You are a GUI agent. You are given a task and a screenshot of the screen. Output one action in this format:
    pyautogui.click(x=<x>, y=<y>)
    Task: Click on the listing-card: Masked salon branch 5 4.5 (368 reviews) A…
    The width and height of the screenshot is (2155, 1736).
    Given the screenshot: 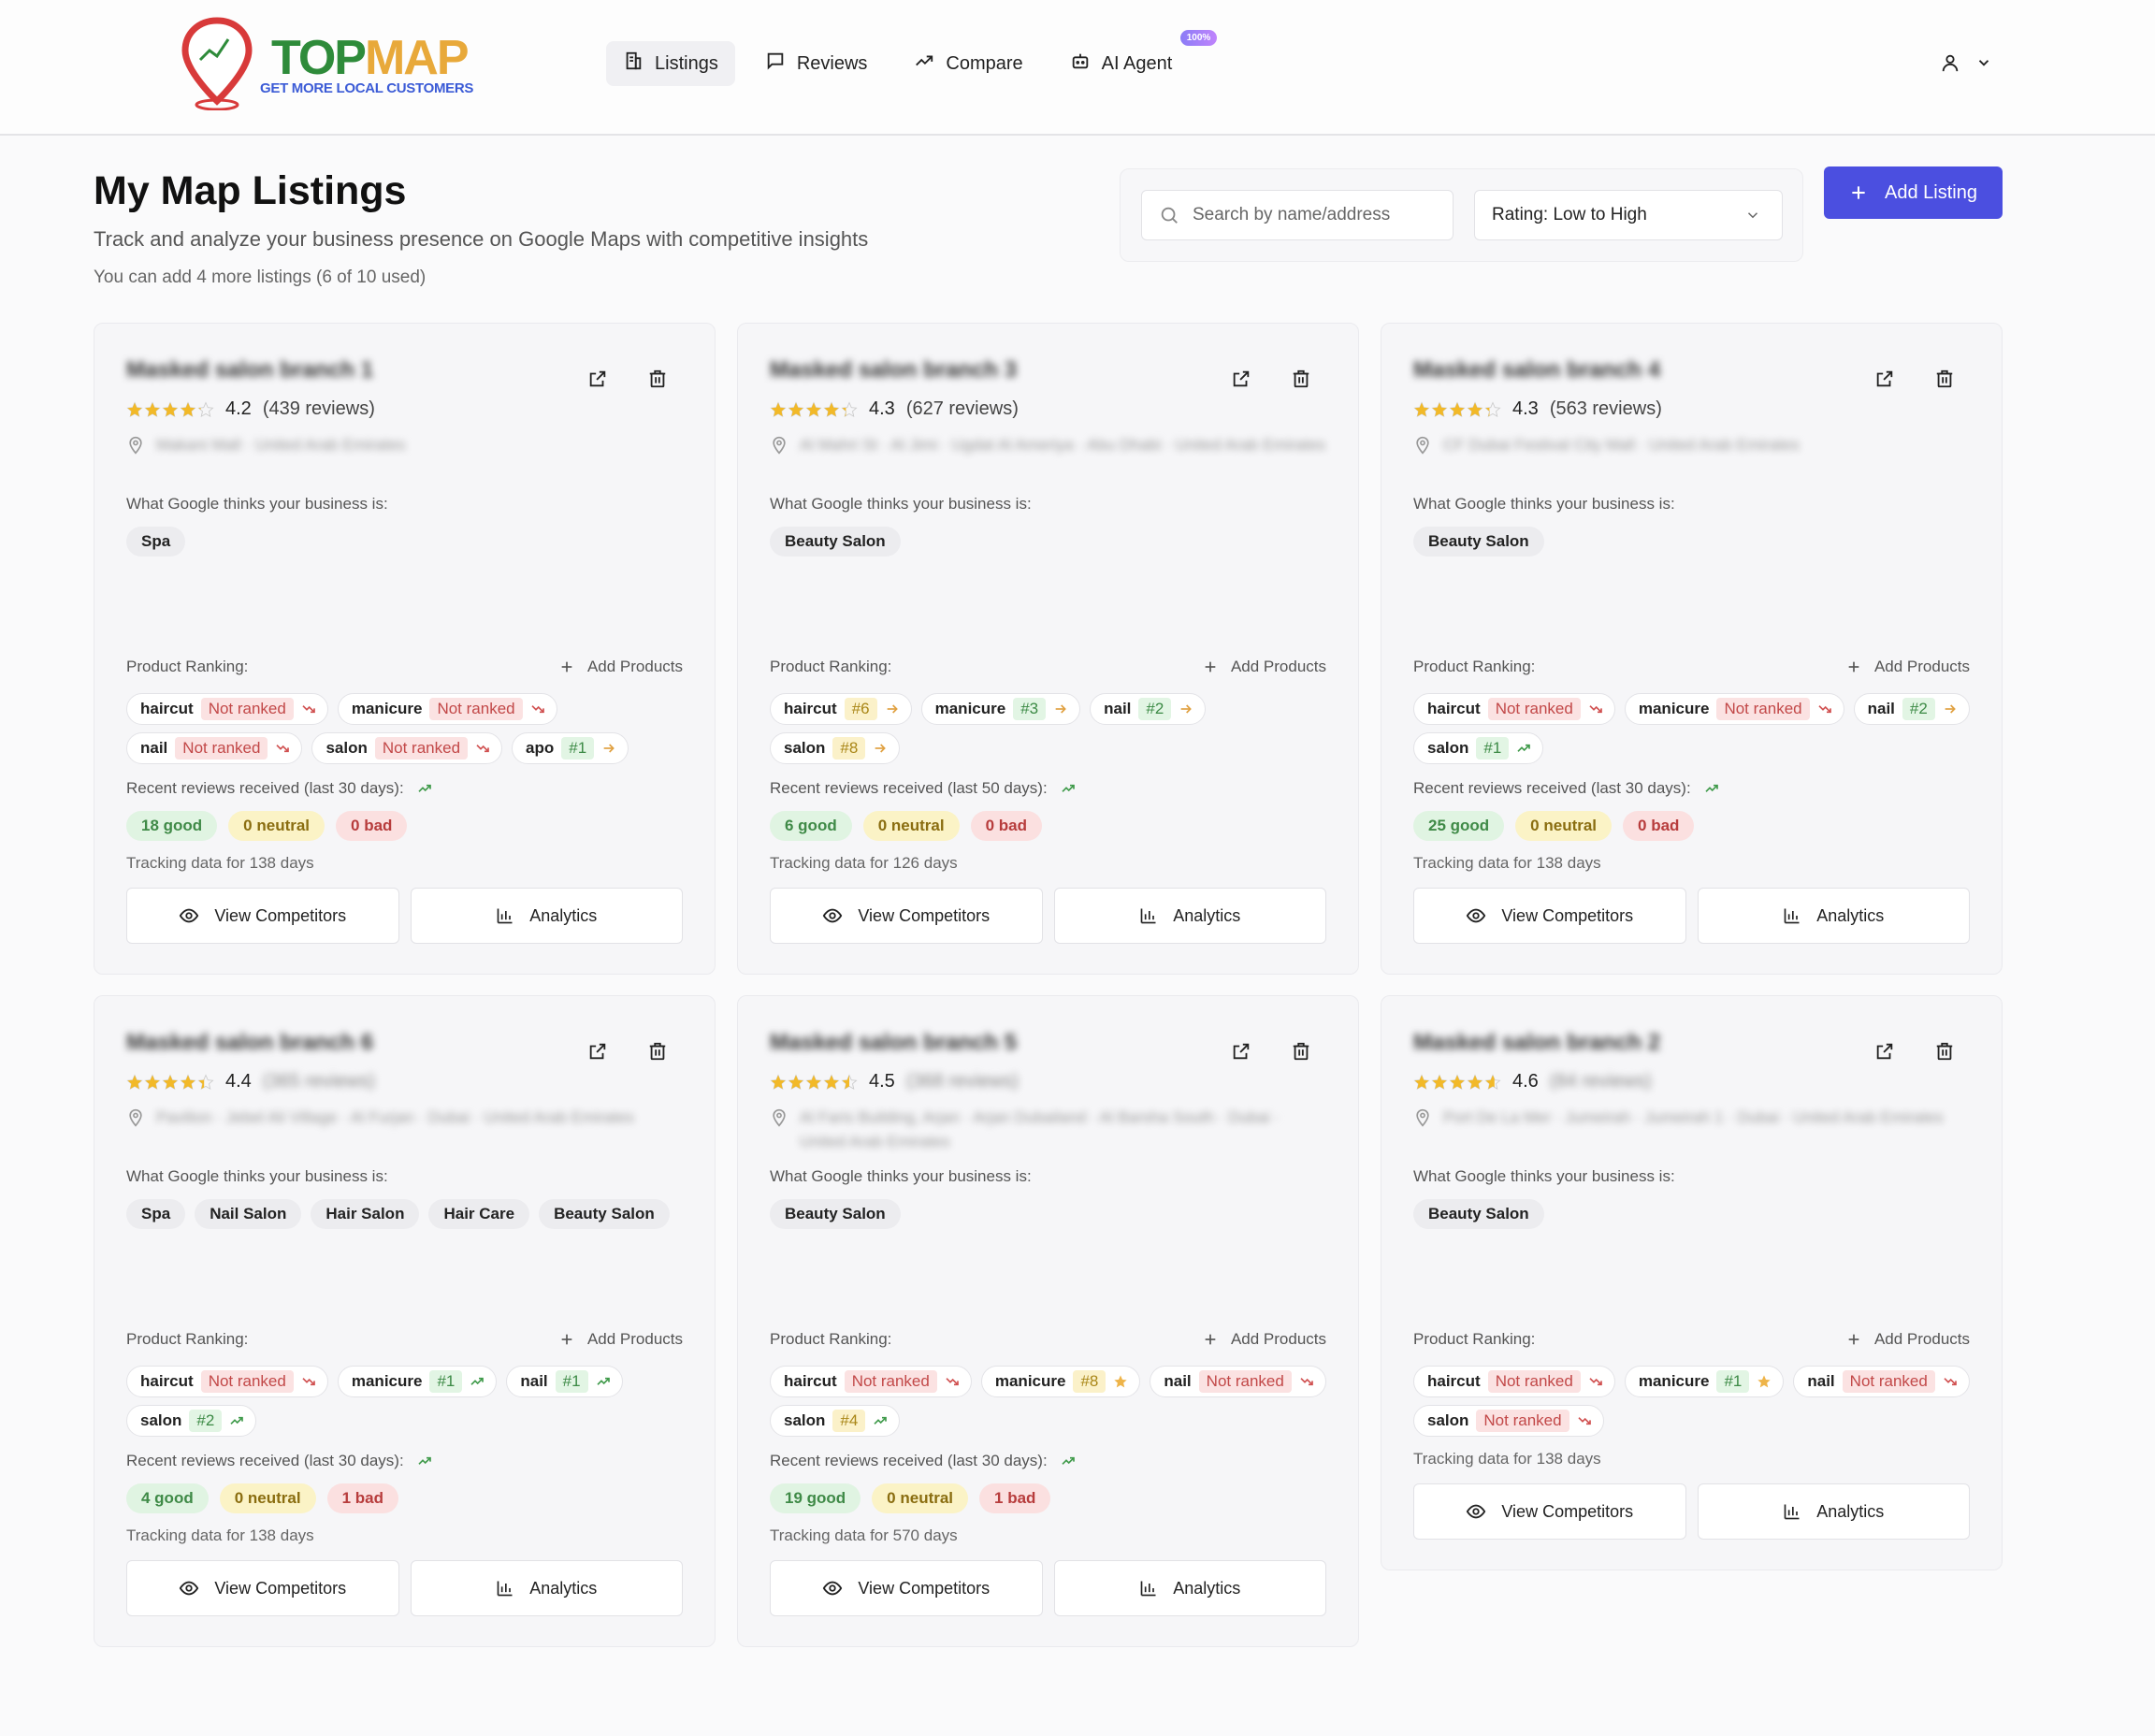 What is the action you would take?
    pyautogui.click(x=1048, y=1321)
    